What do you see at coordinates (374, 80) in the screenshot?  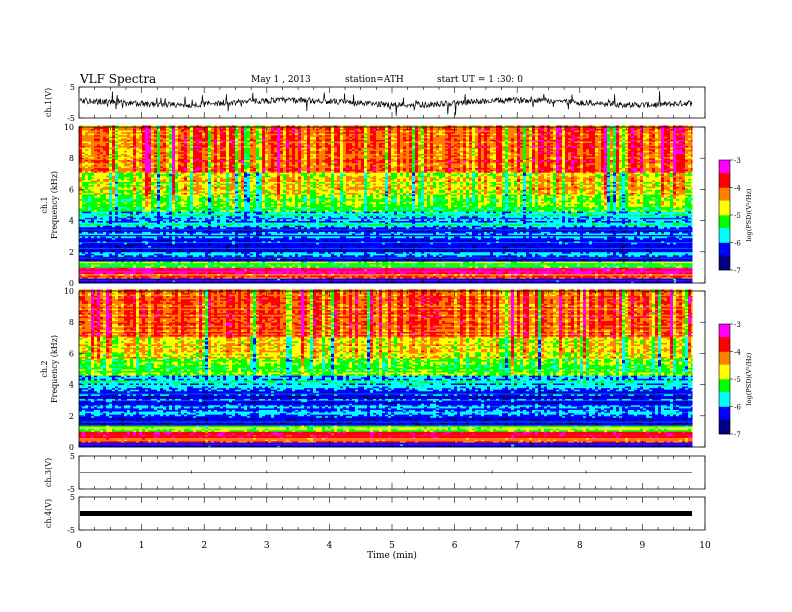 I see `station-label: station=ATH` at bounding box center [374, 80].